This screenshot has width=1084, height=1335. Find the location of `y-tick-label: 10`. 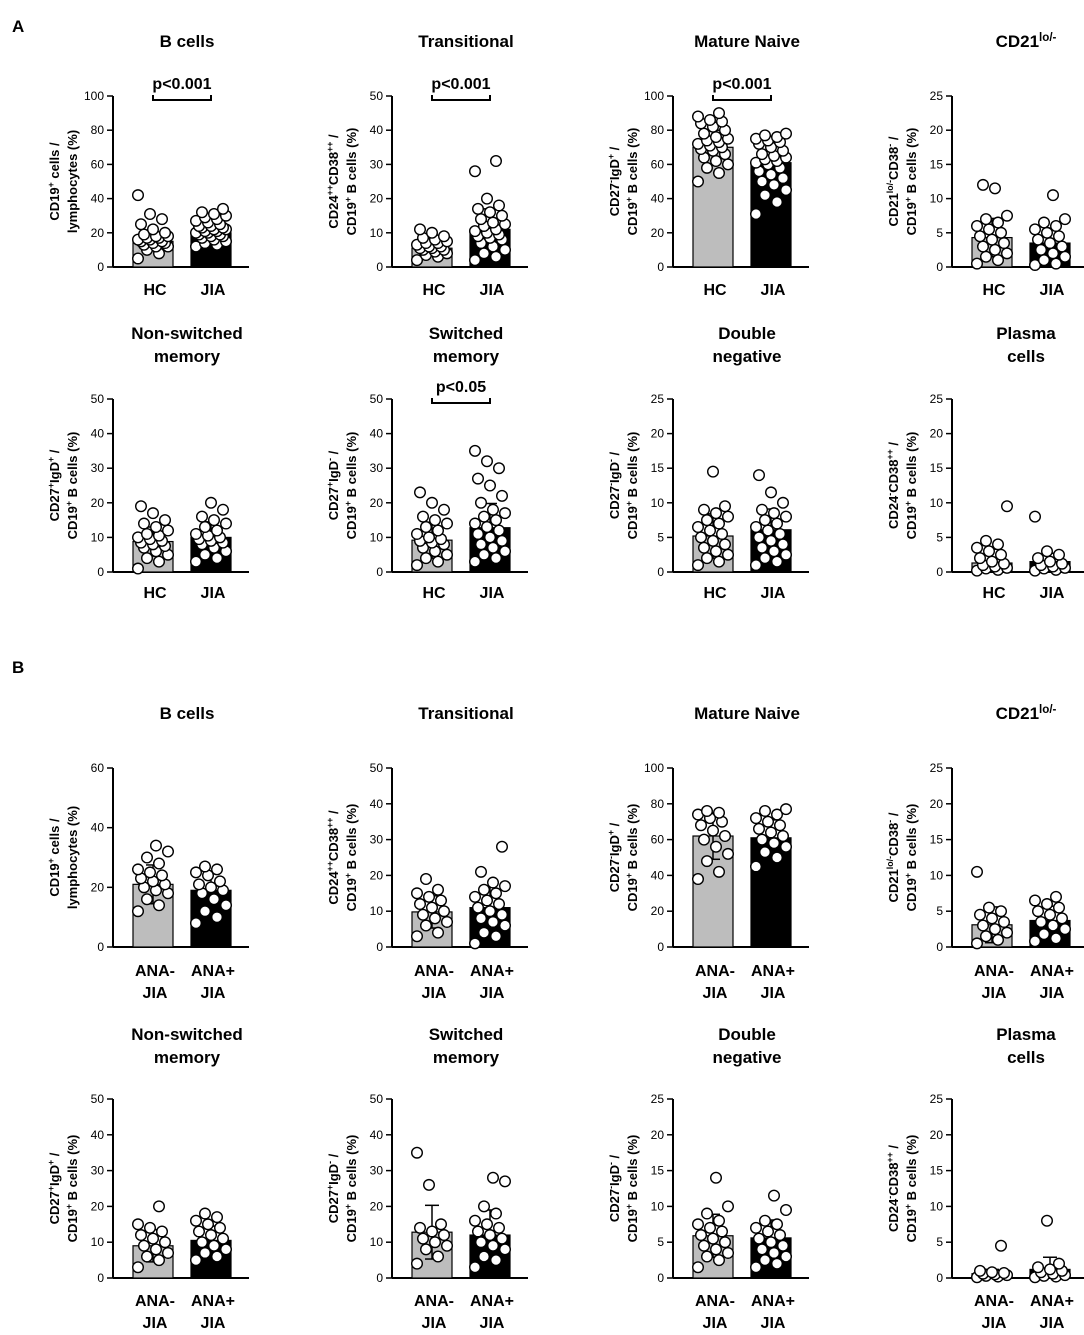

y-tick-label: 10 is located at coordinates (98, 537).